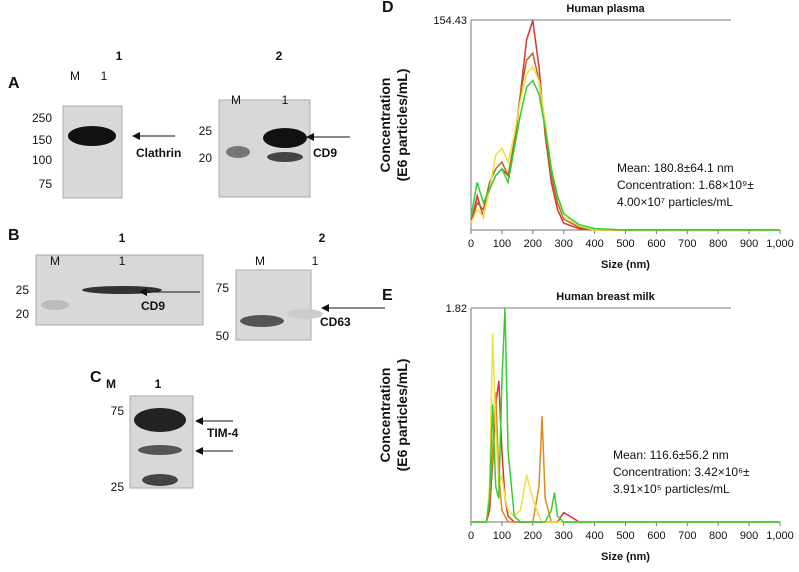 The image size is (799, 572). What do you see at coordinates (14, 235) in the screenshot?
I see `panel-label: B` at bounding box center [14, 235].